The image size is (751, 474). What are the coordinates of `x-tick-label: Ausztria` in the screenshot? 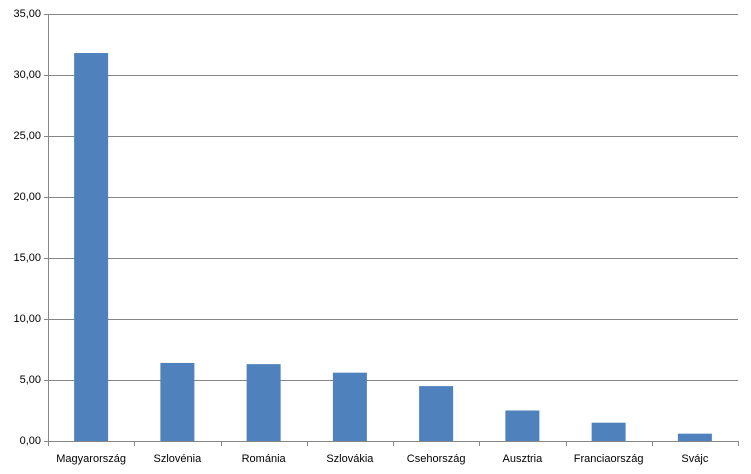 It's located at (523, 459).